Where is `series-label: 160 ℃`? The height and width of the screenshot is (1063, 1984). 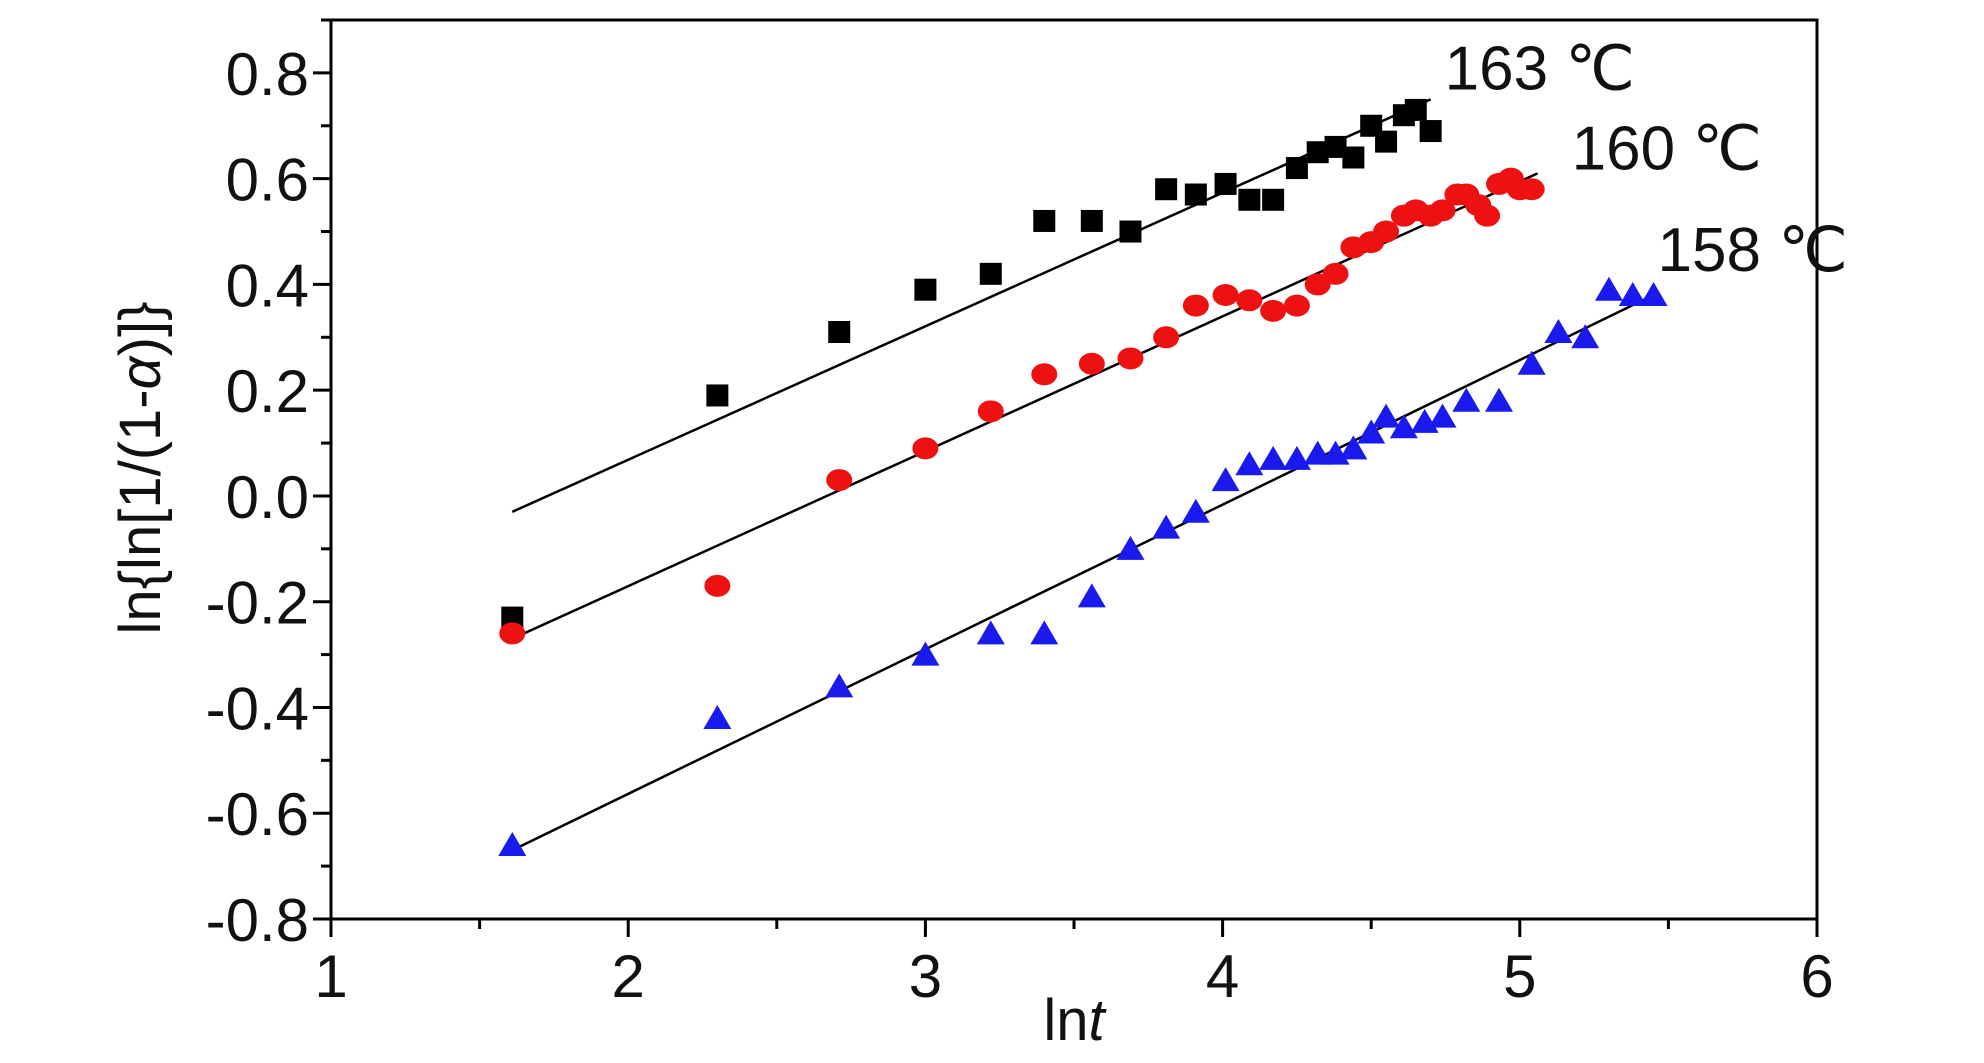 series-label: 160 ℃ is located at coordinates (1667, 148).